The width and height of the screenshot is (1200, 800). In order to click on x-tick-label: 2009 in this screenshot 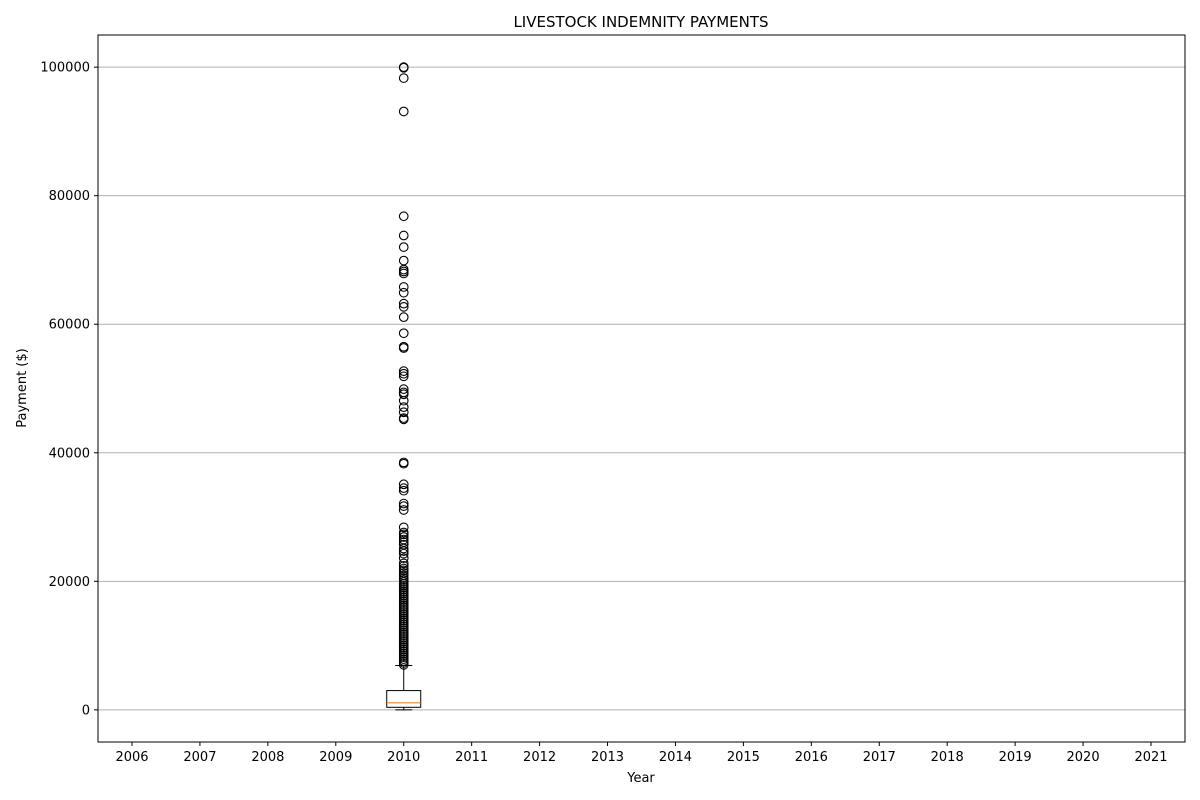, I will do `click(335, 757)`.